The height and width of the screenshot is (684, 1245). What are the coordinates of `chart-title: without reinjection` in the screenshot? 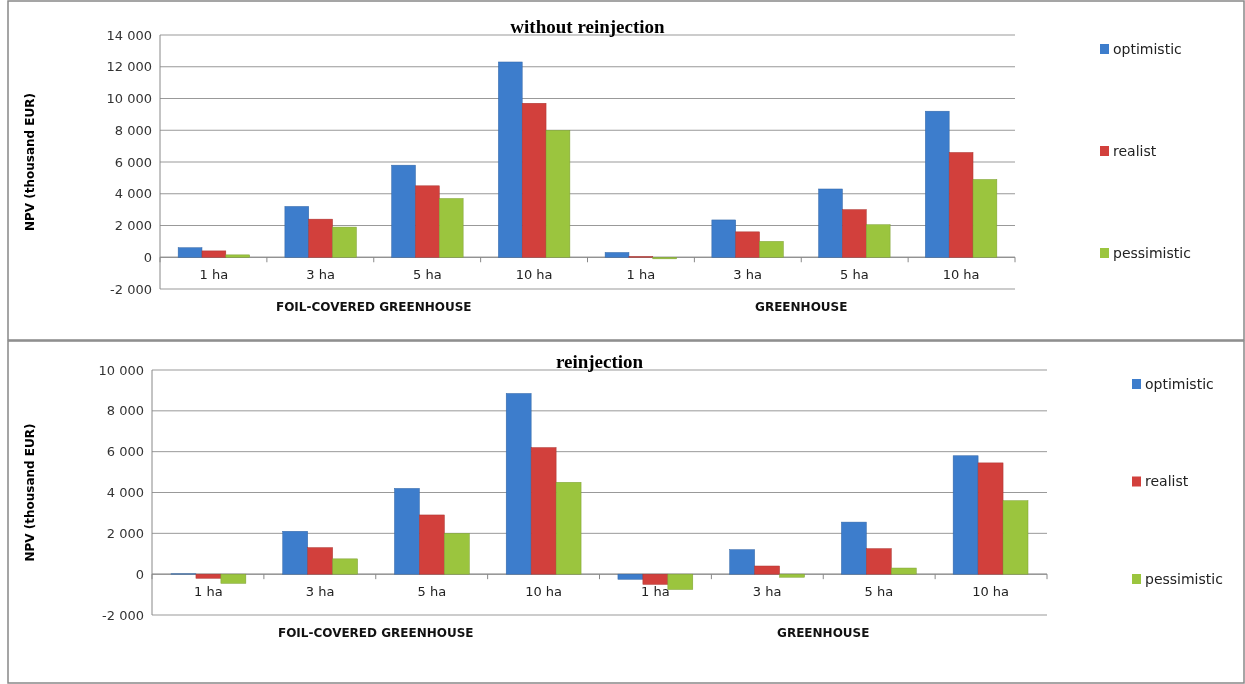 It's located at (588, 26).